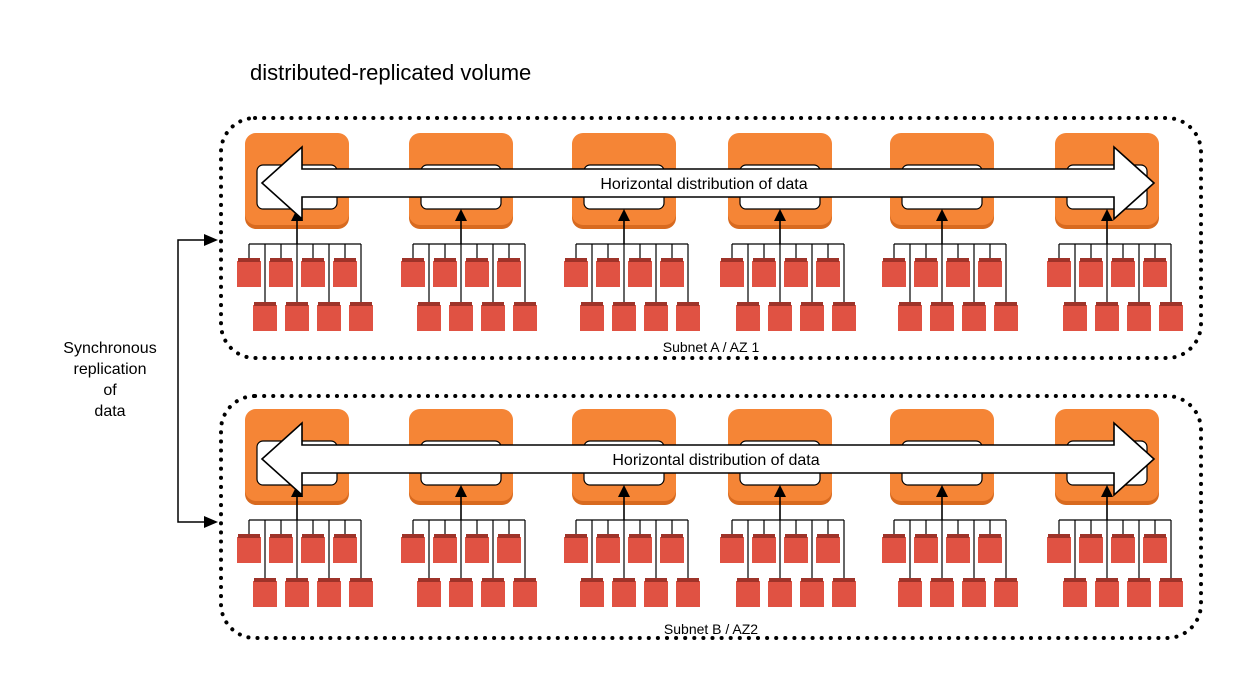  I want to click on sync-label-line-4: data, so click(110, 411).